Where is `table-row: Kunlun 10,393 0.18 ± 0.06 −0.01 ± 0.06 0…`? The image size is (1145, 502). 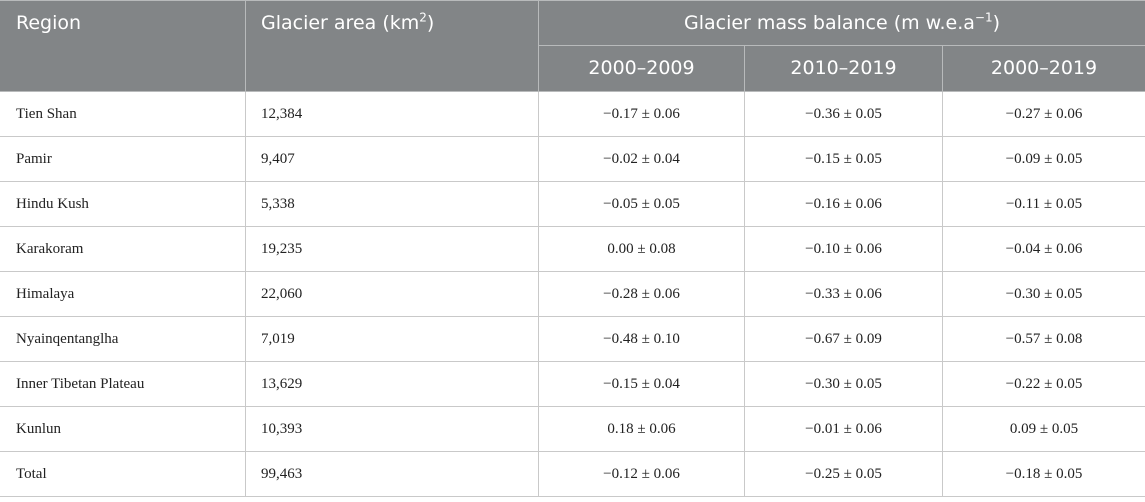
table-row: Kunlun 10,393 0.18 ± 0.06 −0.01 ± 0.06 0… is located at coordinates (572, 429).